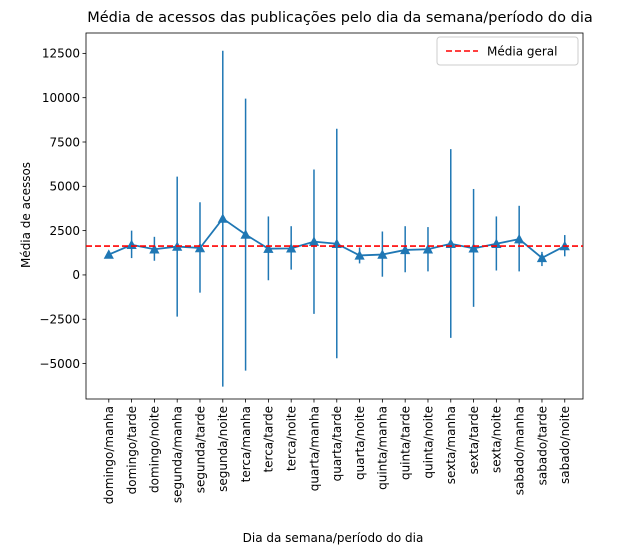 The image size is (633, 555). I want to click on x-tick-label: quinta/tarde, so click(405, 443).